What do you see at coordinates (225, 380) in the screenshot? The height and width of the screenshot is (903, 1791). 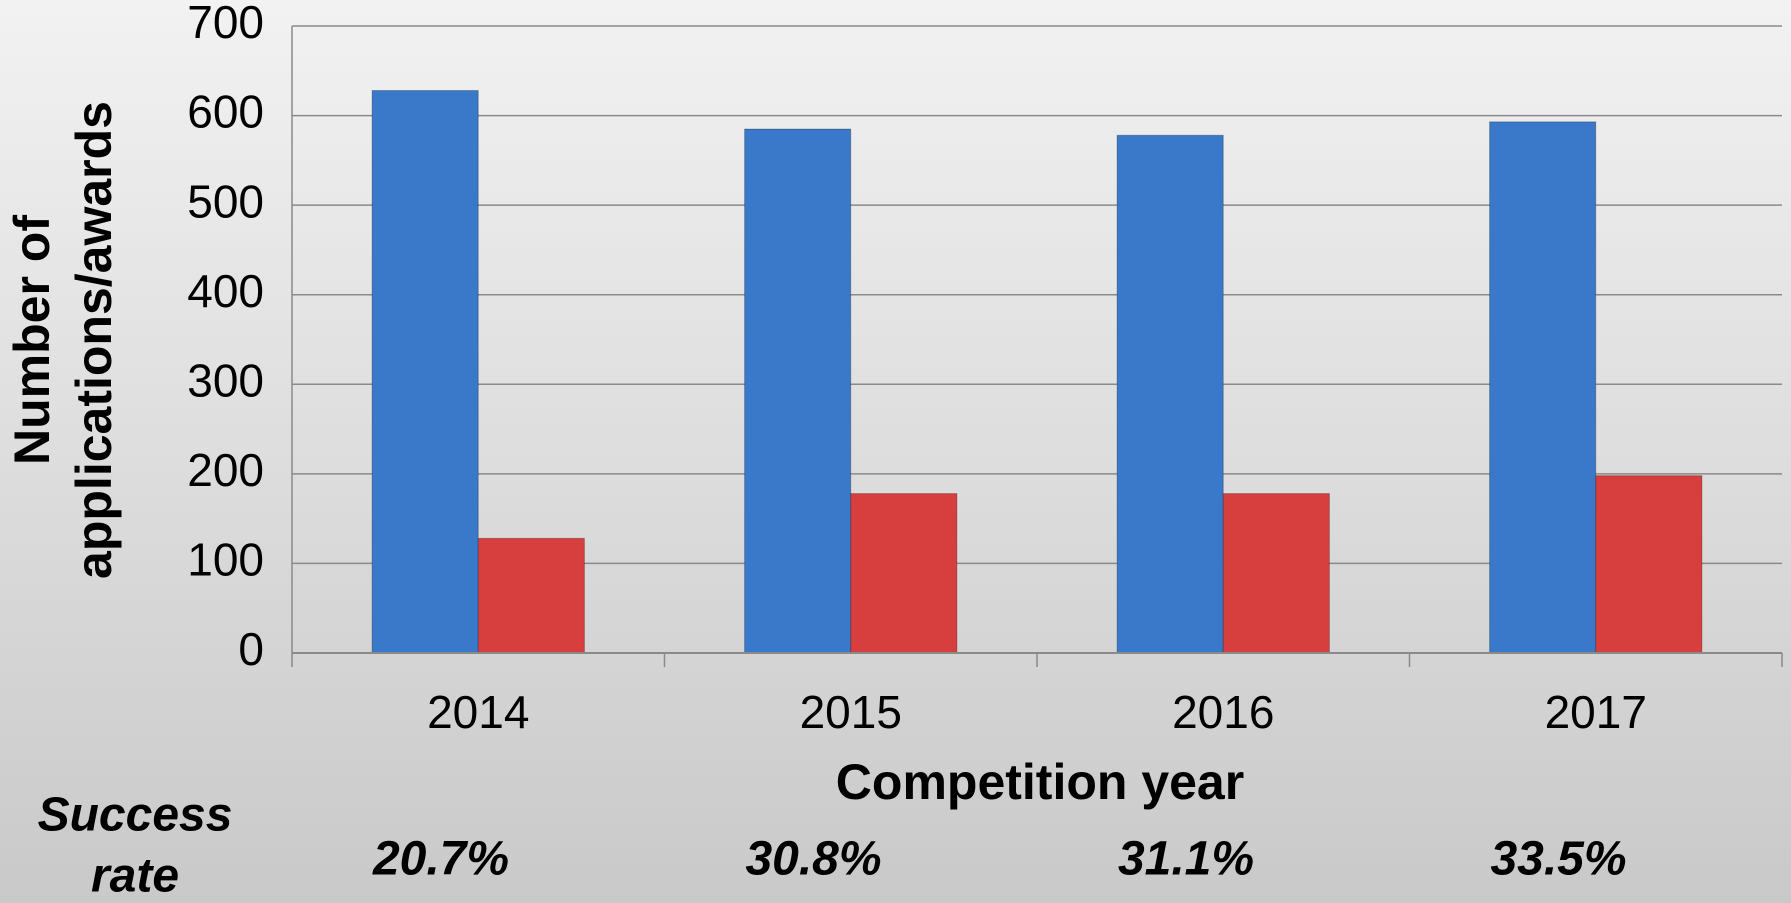 I see `y-tick-label: 300` at bounding box center [225, 380].